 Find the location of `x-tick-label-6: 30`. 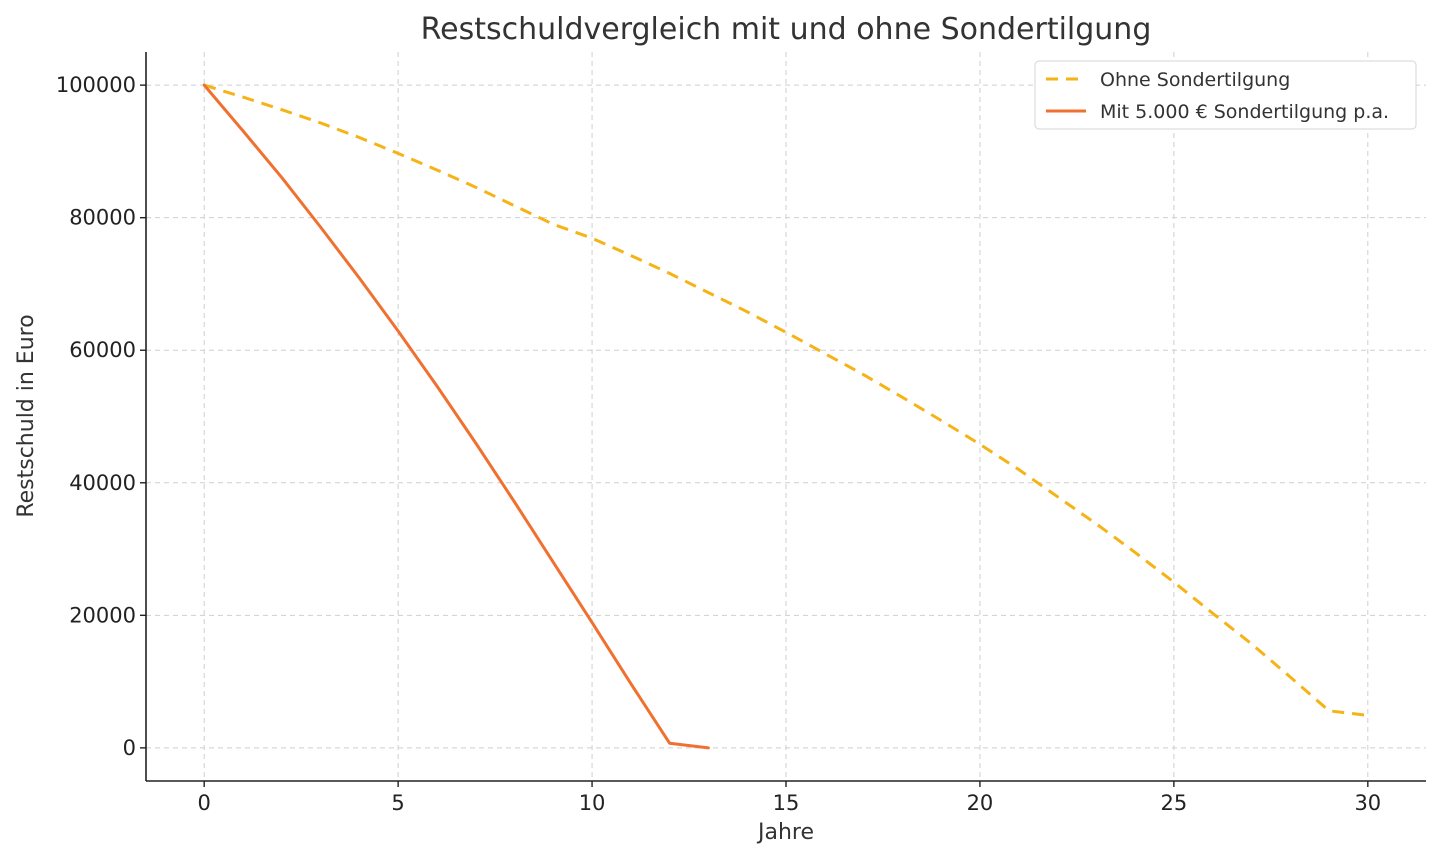

x-tick-label-6: 30 is located at coordinates (1367, 803).